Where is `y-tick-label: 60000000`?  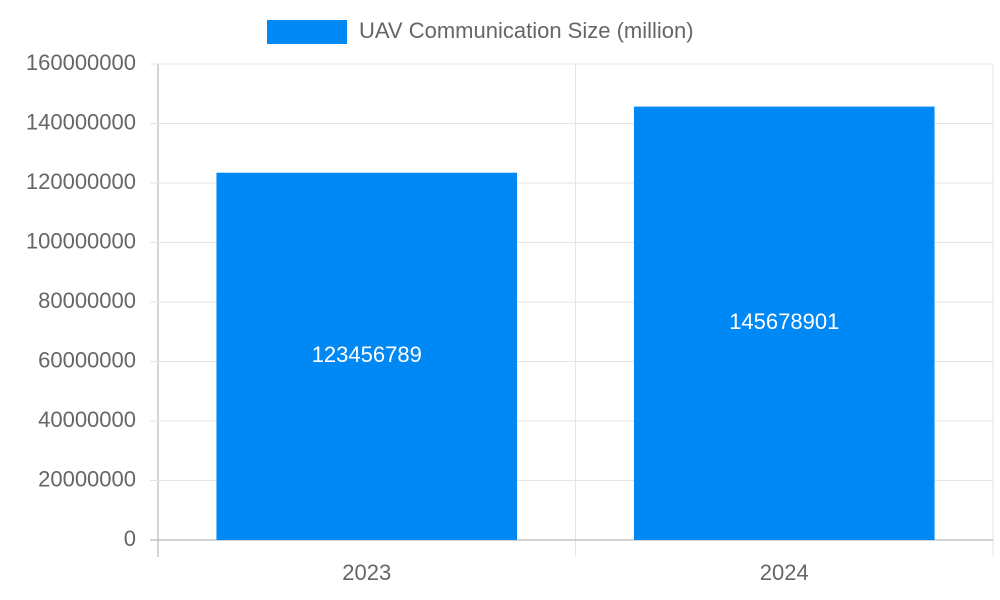 y-tick-label: 60000000 is located at coordinates (87, 359).